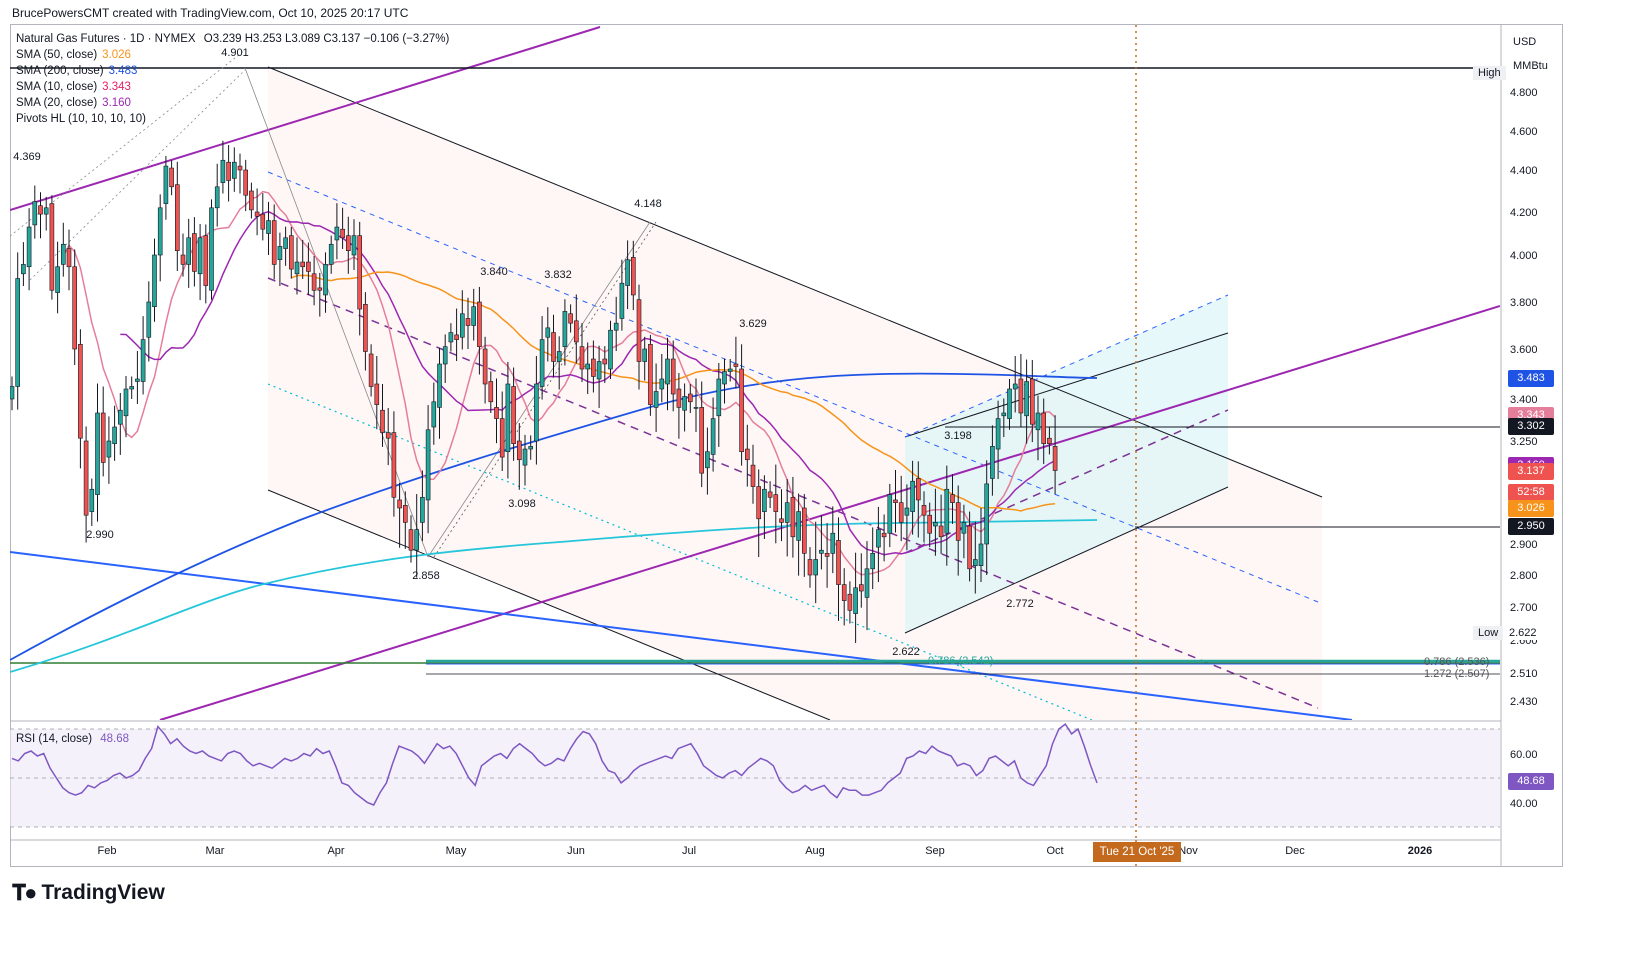 This screenshot has width=1631, height=958. Describe the element at coordinates (73, 87) in the screenshot. I see `legend-indicator-row: SMA (10, close) 3.343` at that location.